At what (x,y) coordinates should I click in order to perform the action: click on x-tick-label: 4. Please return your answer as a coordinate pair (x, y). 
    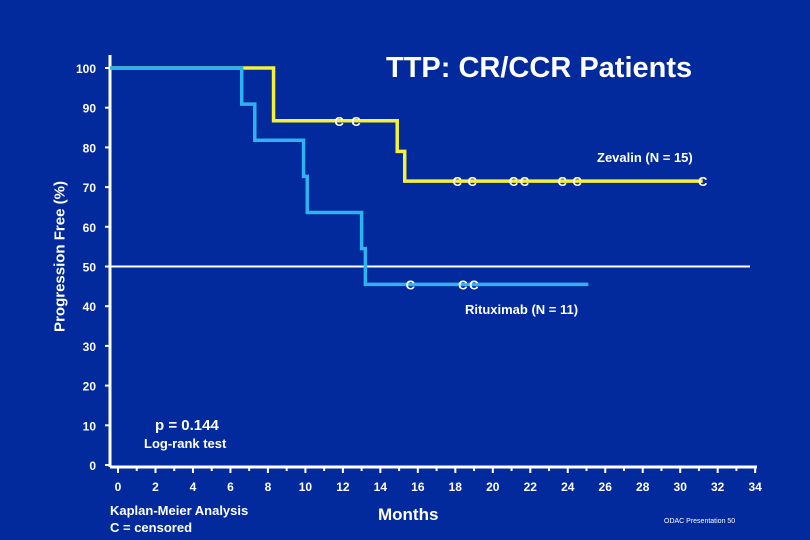
    Looking at the image, I should click on (193, 487).